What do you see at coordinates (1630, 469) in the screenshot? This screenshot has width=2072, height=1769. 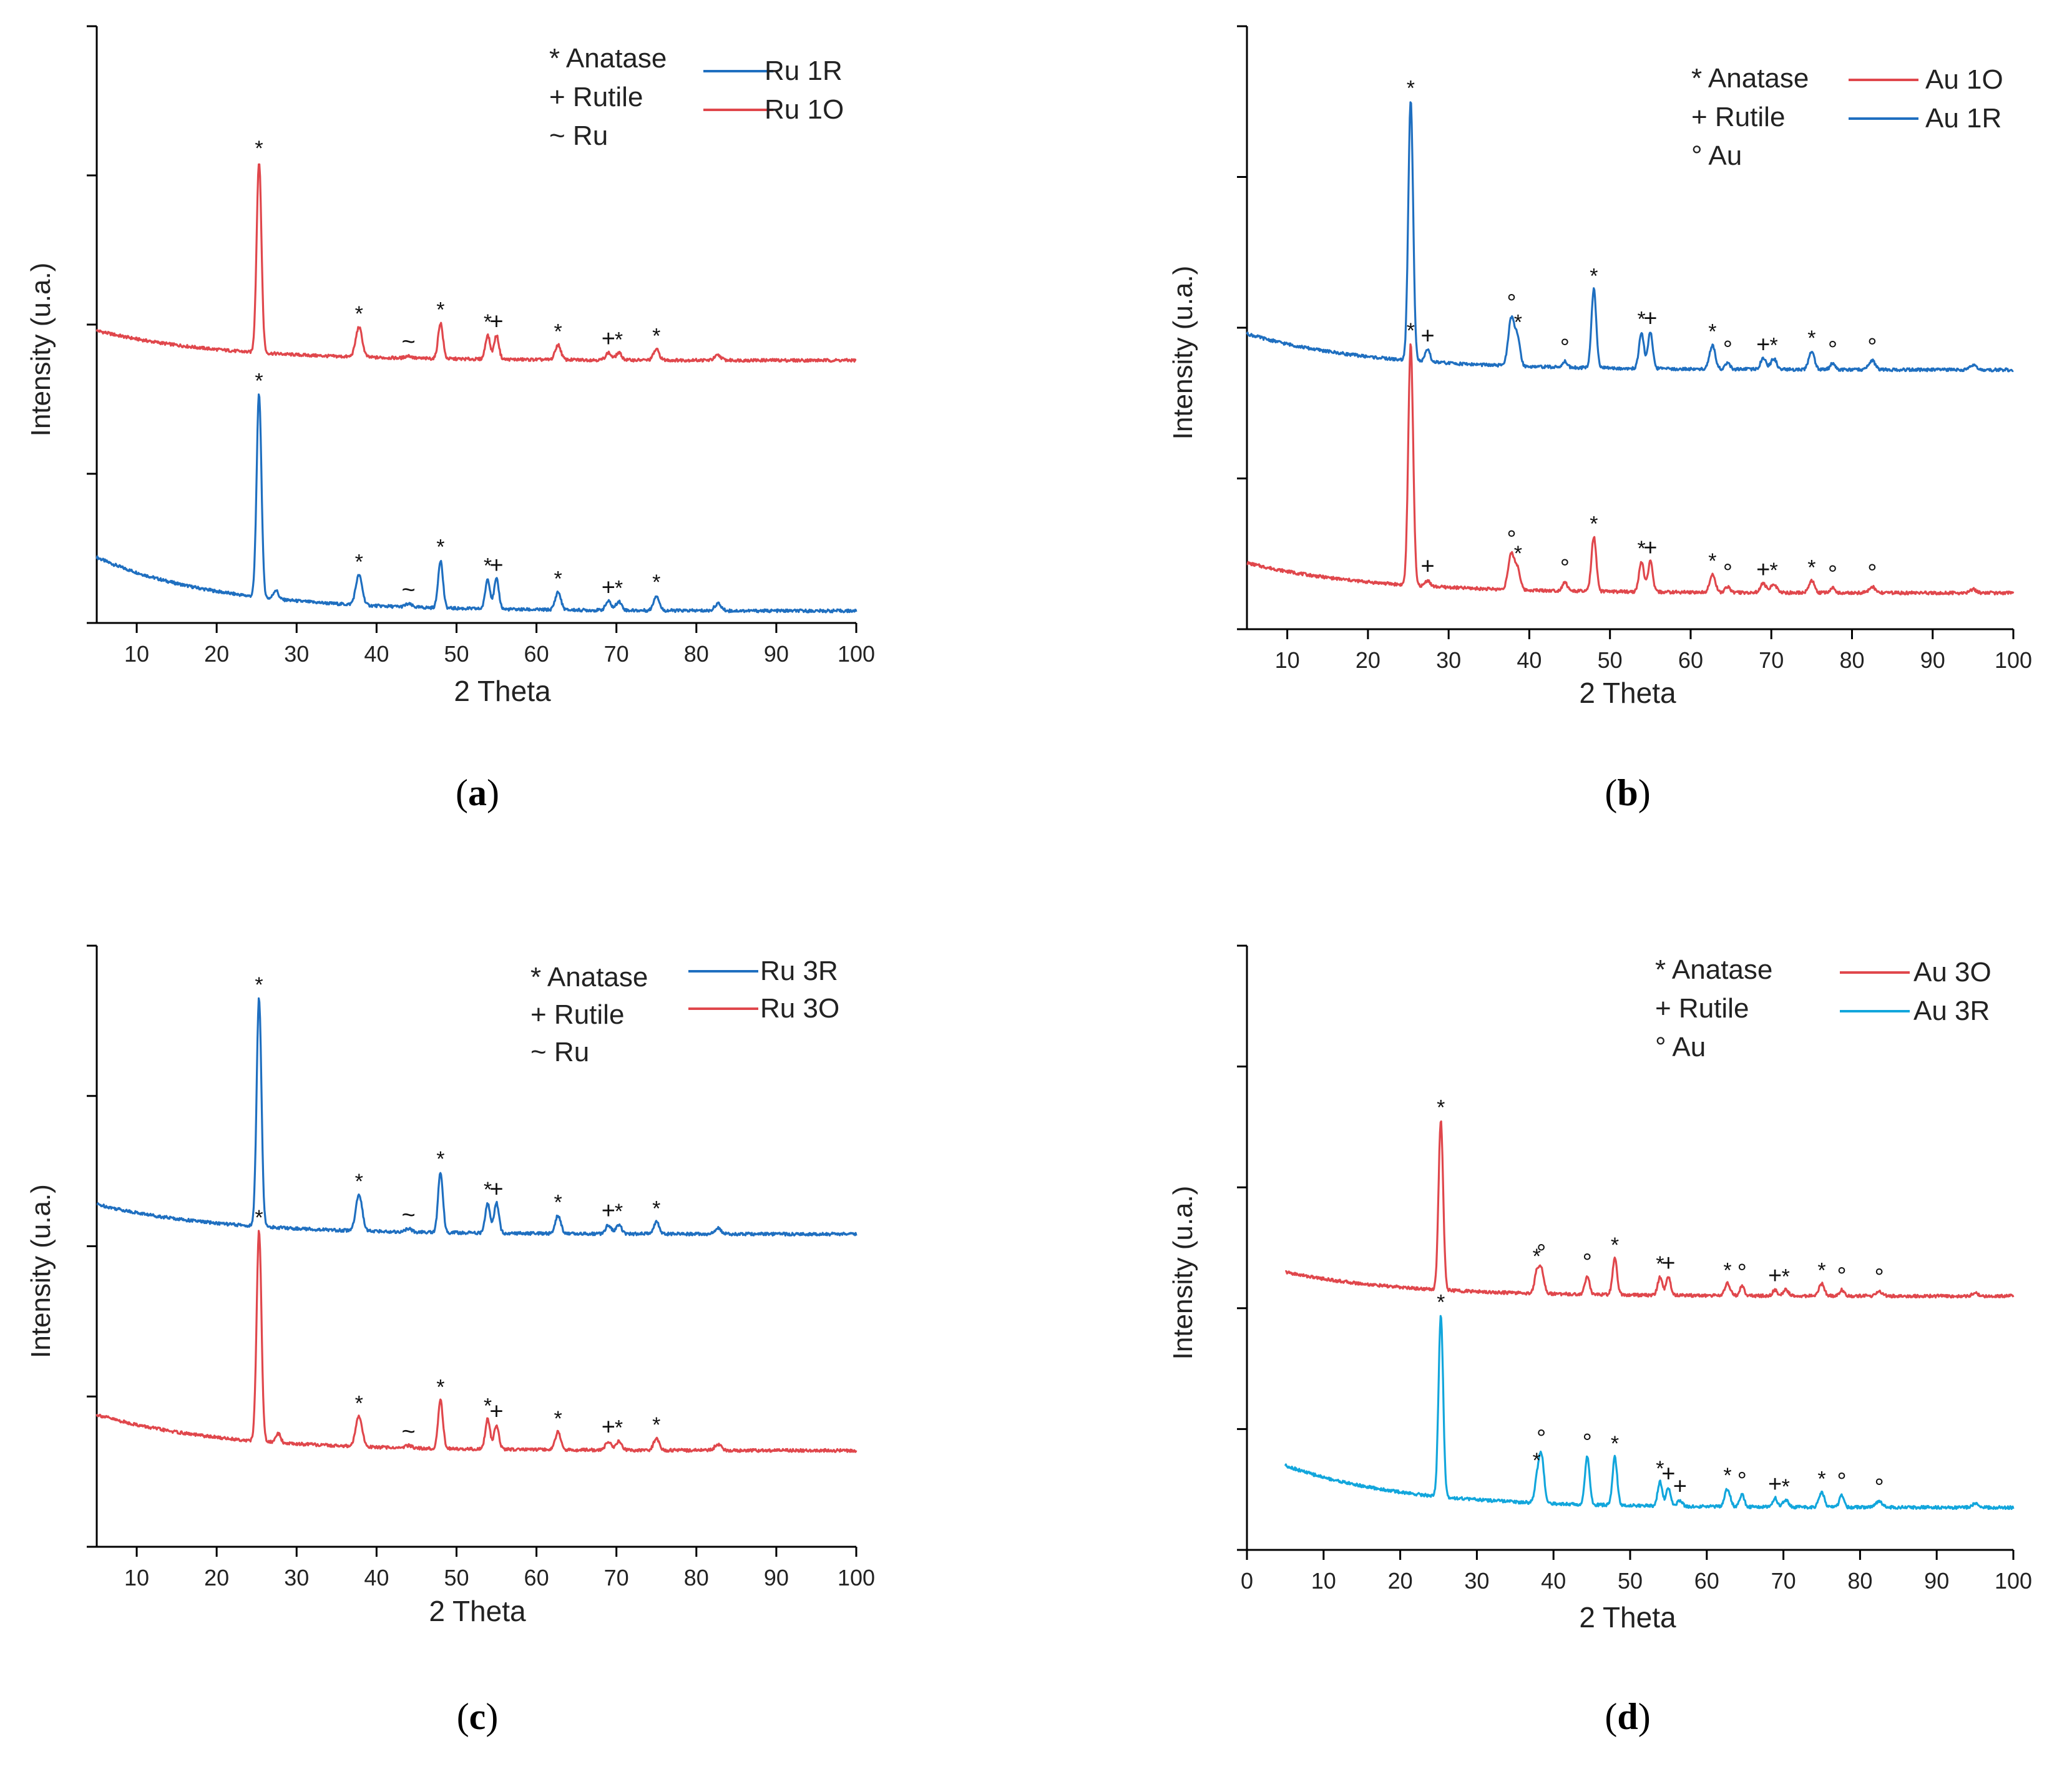 I see `series-line-au-1o` at bounding box center [1630, 469].